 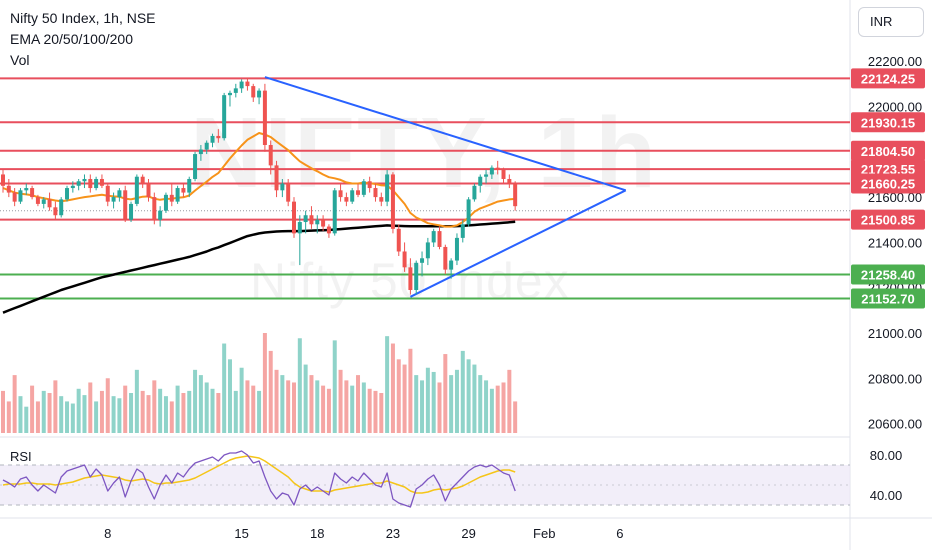 I want to click on legend-title: Nifty 50 Index, 1h, NSE, so click(x=83, y=18).